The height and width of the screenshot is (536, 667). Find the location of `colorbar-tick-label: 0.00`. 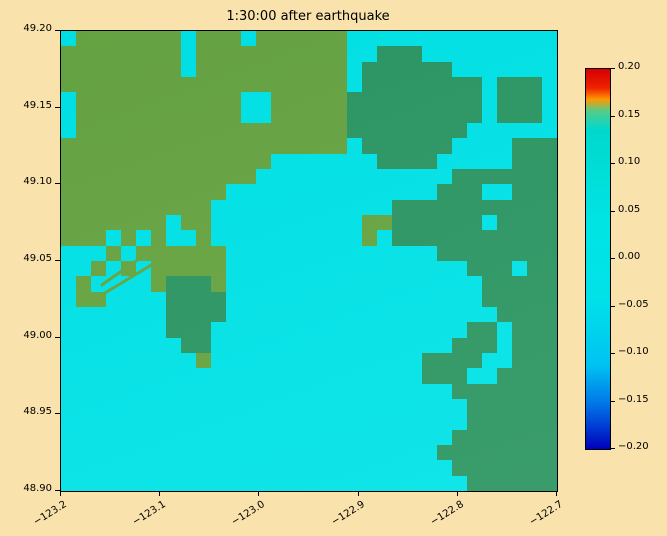

colorbar-tick-label: 0.00 is located at coordinates (629, 256).